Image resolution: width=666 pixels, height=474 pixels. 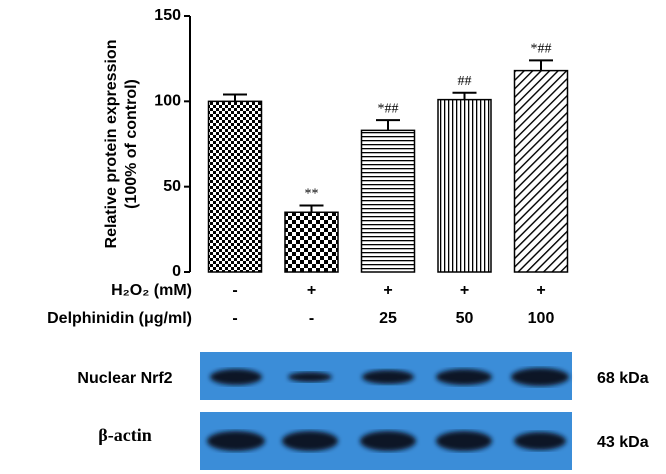 What do you see at coordinates (465, 318) in the screenshot?
I see `condition-value: 50` at bounding box center [465, 318].